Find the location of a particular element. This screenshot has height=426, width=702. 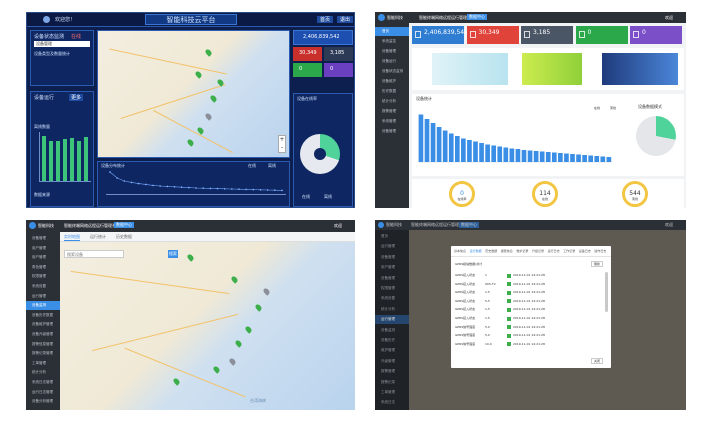

logout-button: 退出 is located at coordinates (345, 19).